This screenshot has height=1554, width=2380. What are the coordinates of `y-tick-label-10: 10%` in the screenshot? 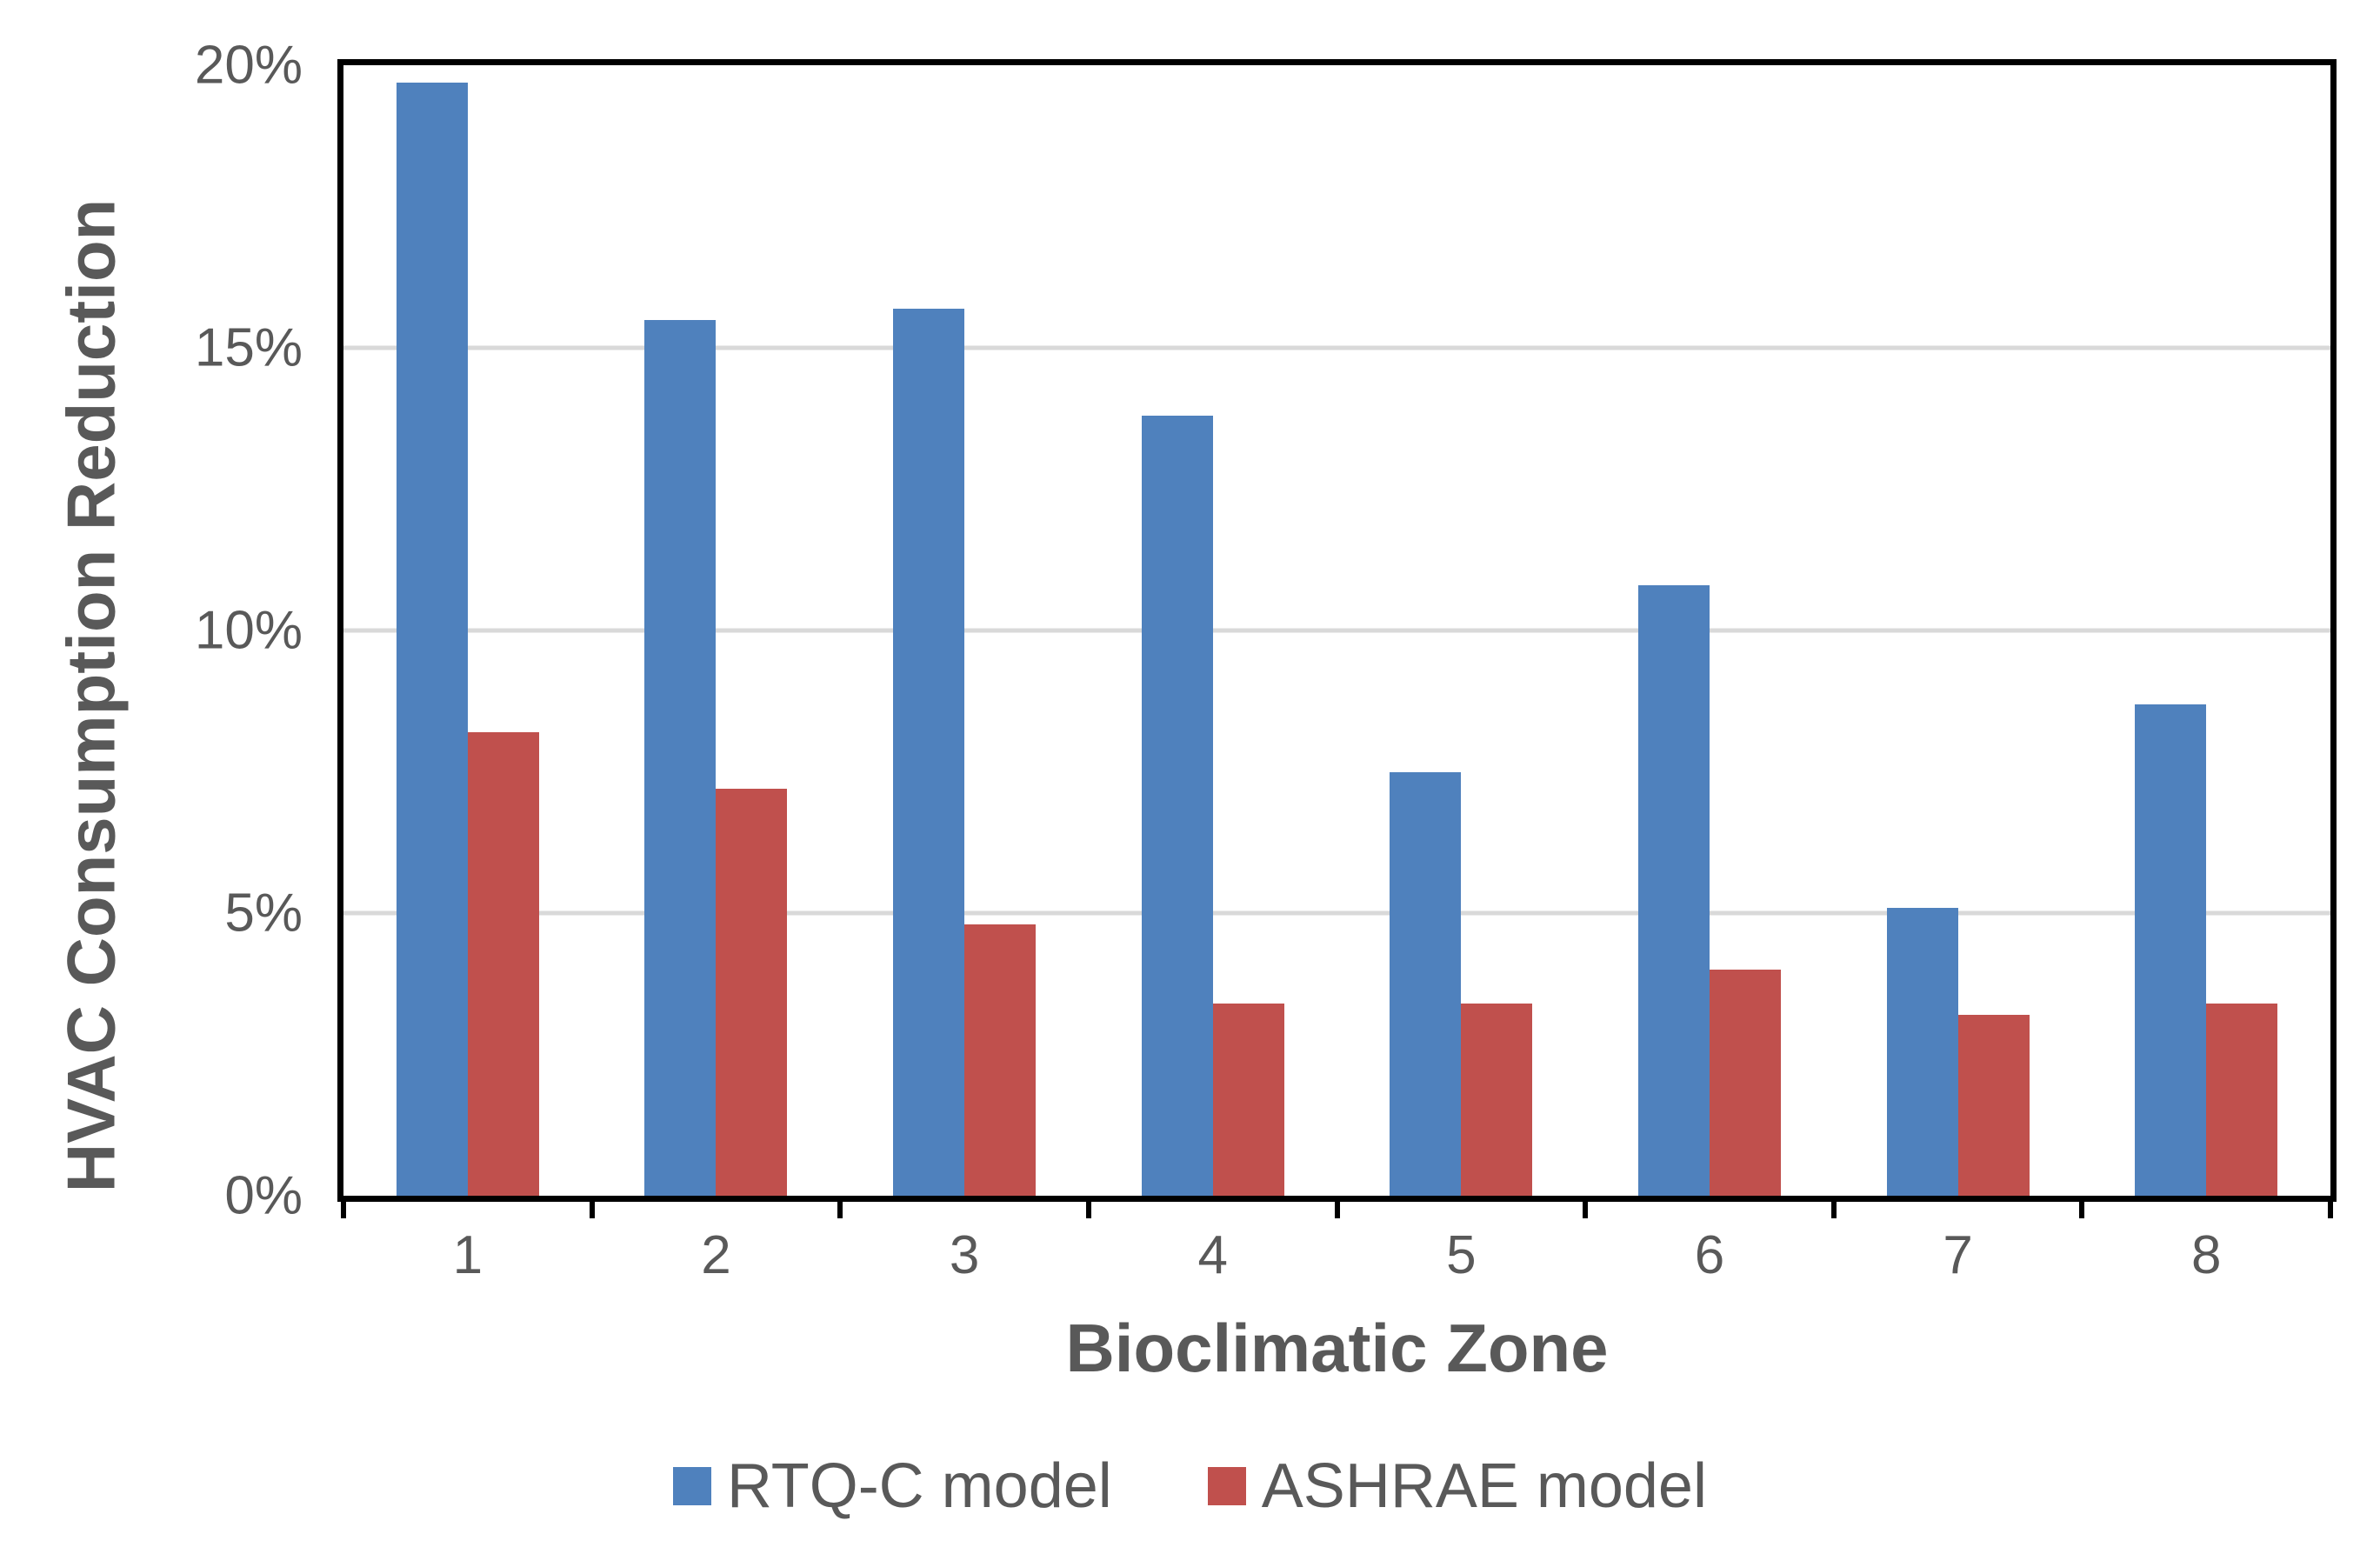 It's located at (248, 630).